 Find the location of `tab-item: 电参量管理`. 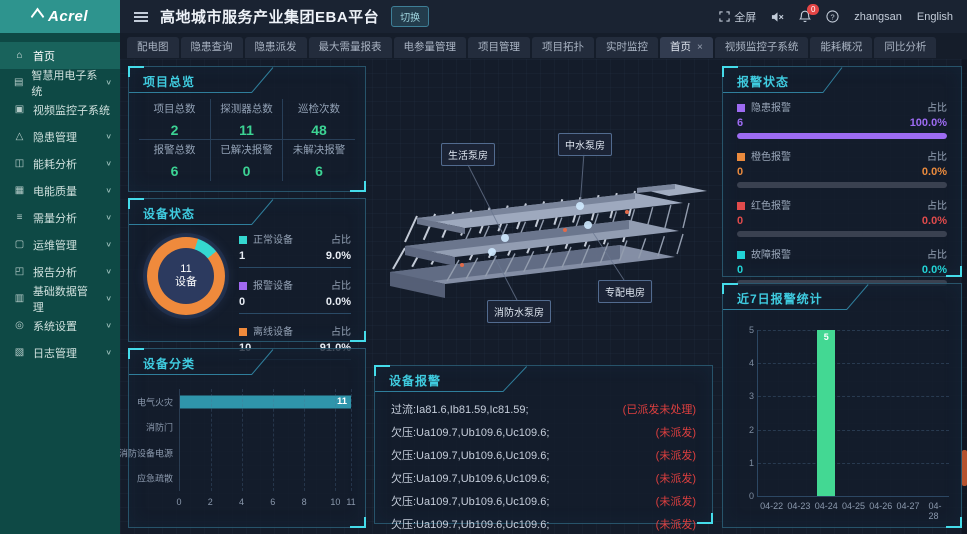

tab-item: 电参量管理 is located at coordinates (429, 47).